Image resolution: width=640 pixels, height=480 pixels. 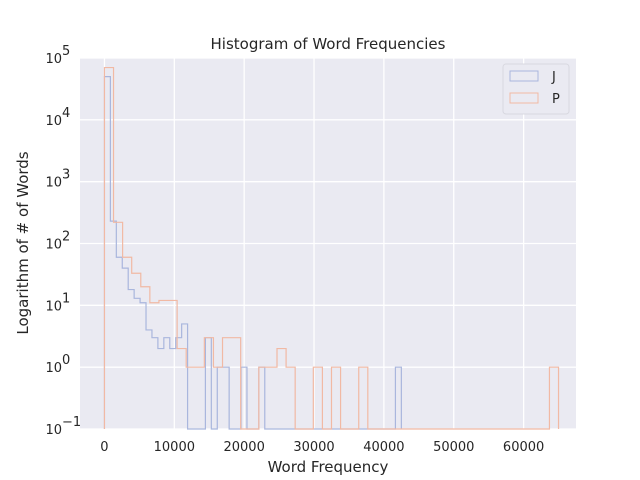 I want to click on legend: J P, so click(x=536, y=89).